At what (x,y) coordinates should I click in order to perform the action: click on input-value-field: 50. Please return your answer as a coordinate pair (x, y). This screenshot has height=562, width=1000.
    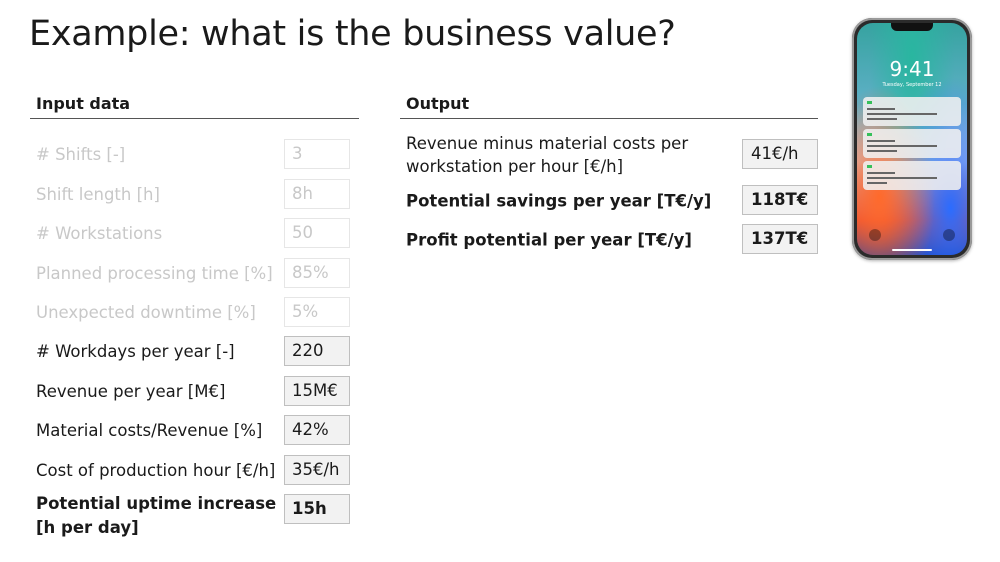
    Looking at the image, I should click on (317, 233).